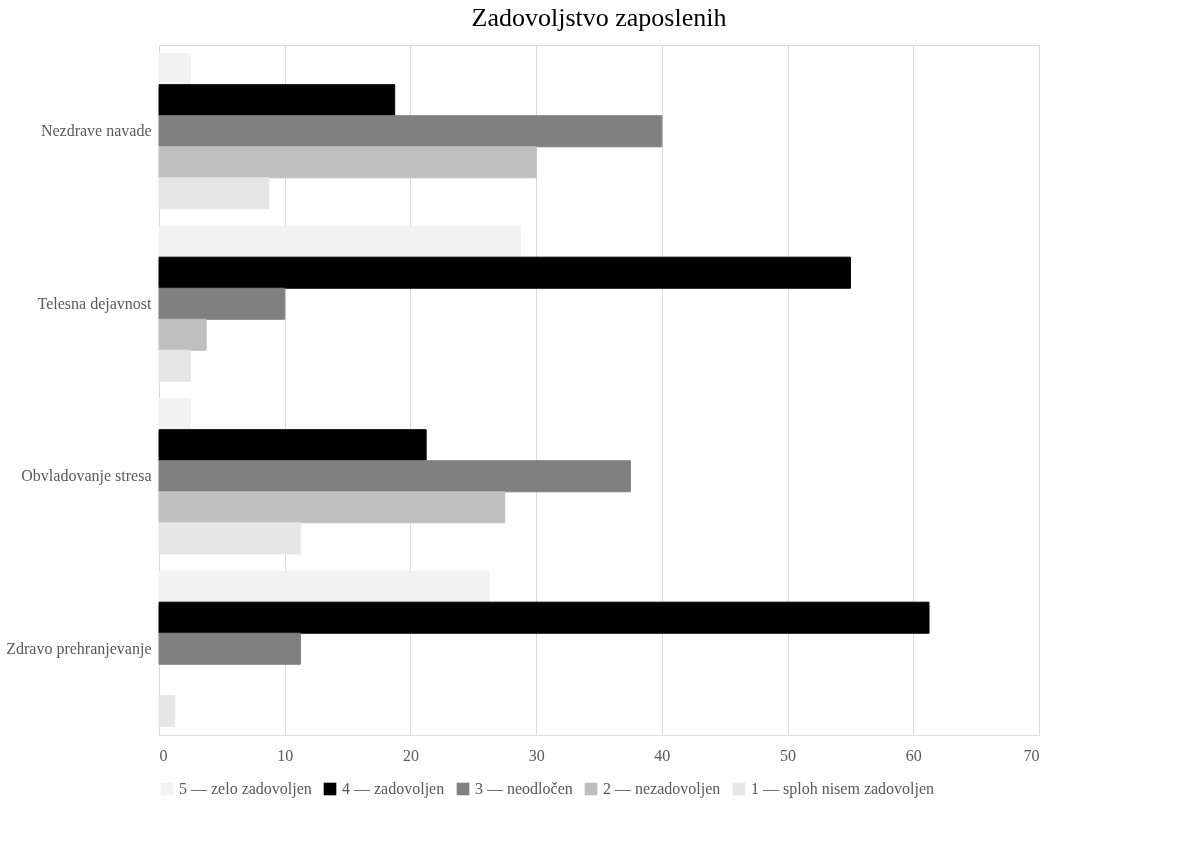  I want to click on x-tick-label: 20, so click(410, 755).